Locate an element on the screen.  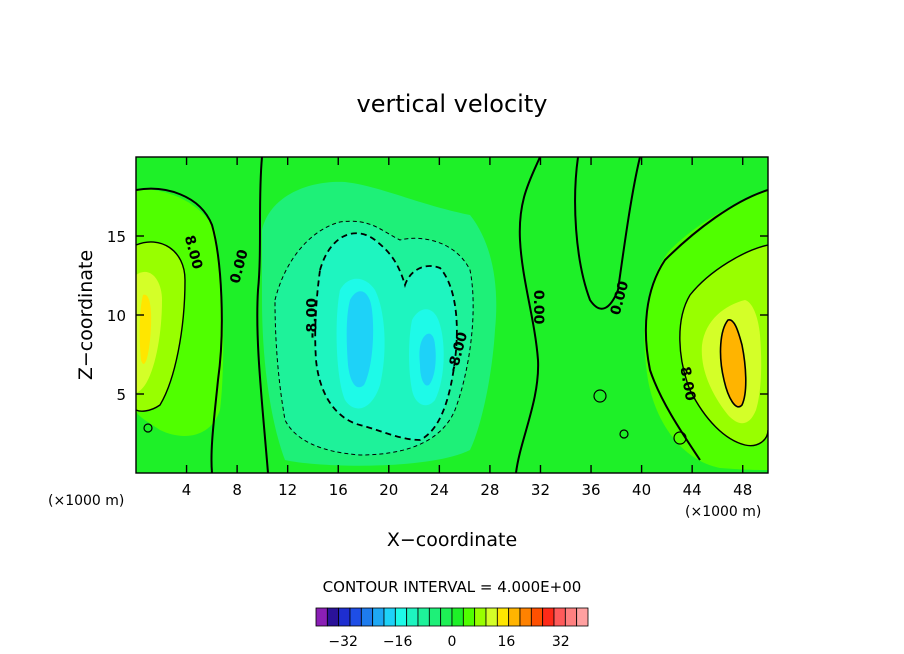
x-tick-label: 28 is located at coordinates (489, 490).